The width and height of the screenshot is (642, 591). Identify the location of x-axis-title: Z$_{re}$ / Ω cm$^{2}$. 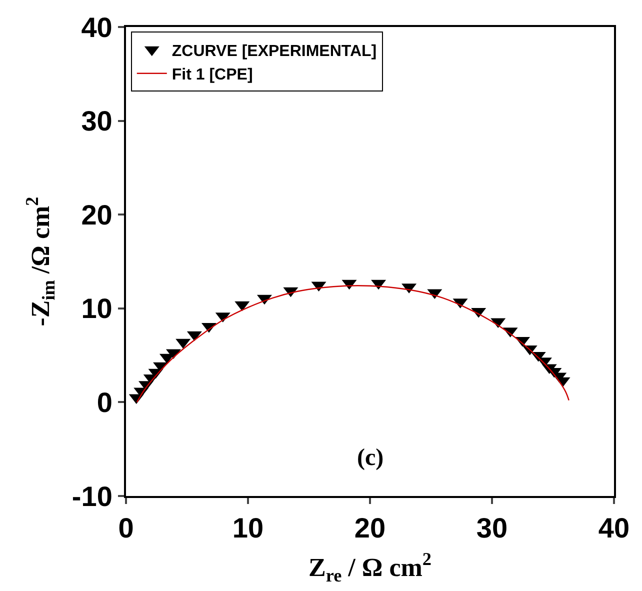
(370, 567).